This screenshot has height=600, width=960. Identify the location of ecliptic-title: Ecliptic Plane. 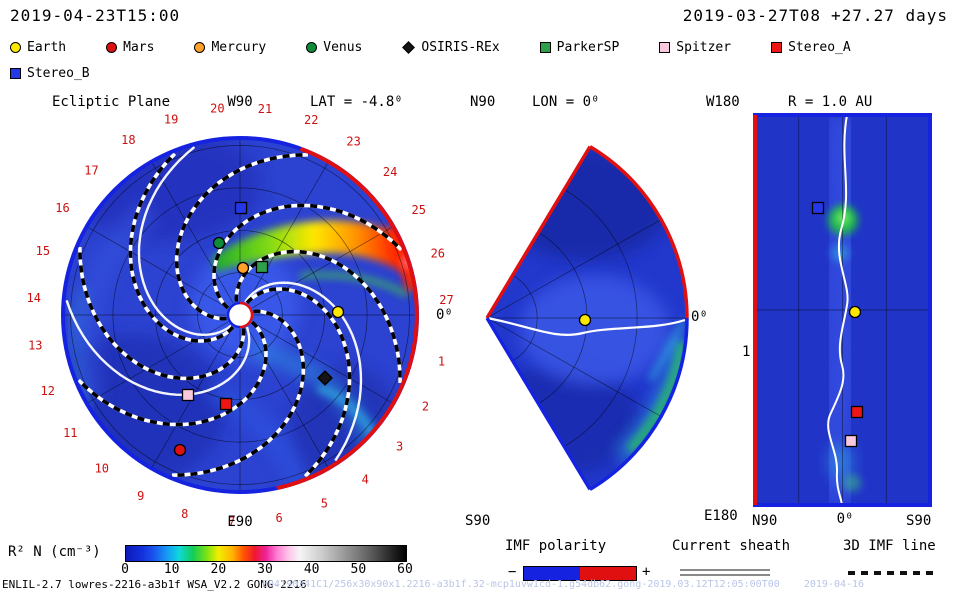
(111, 102).